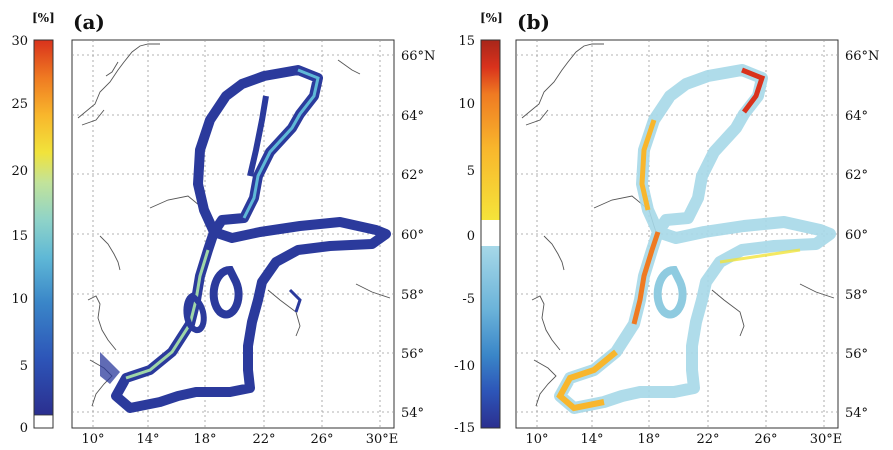  I want to click on lon-label-a: 26°, so click(321, 439).